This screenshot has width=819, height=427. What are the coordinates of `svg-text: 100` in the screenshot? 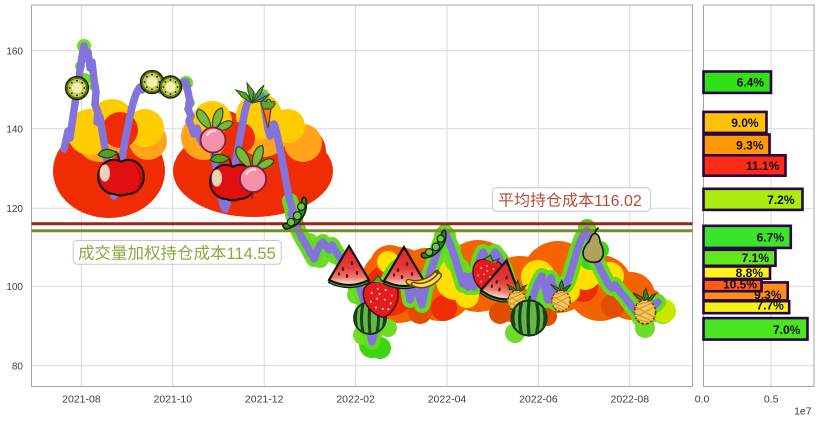 It's located at (14, 287).